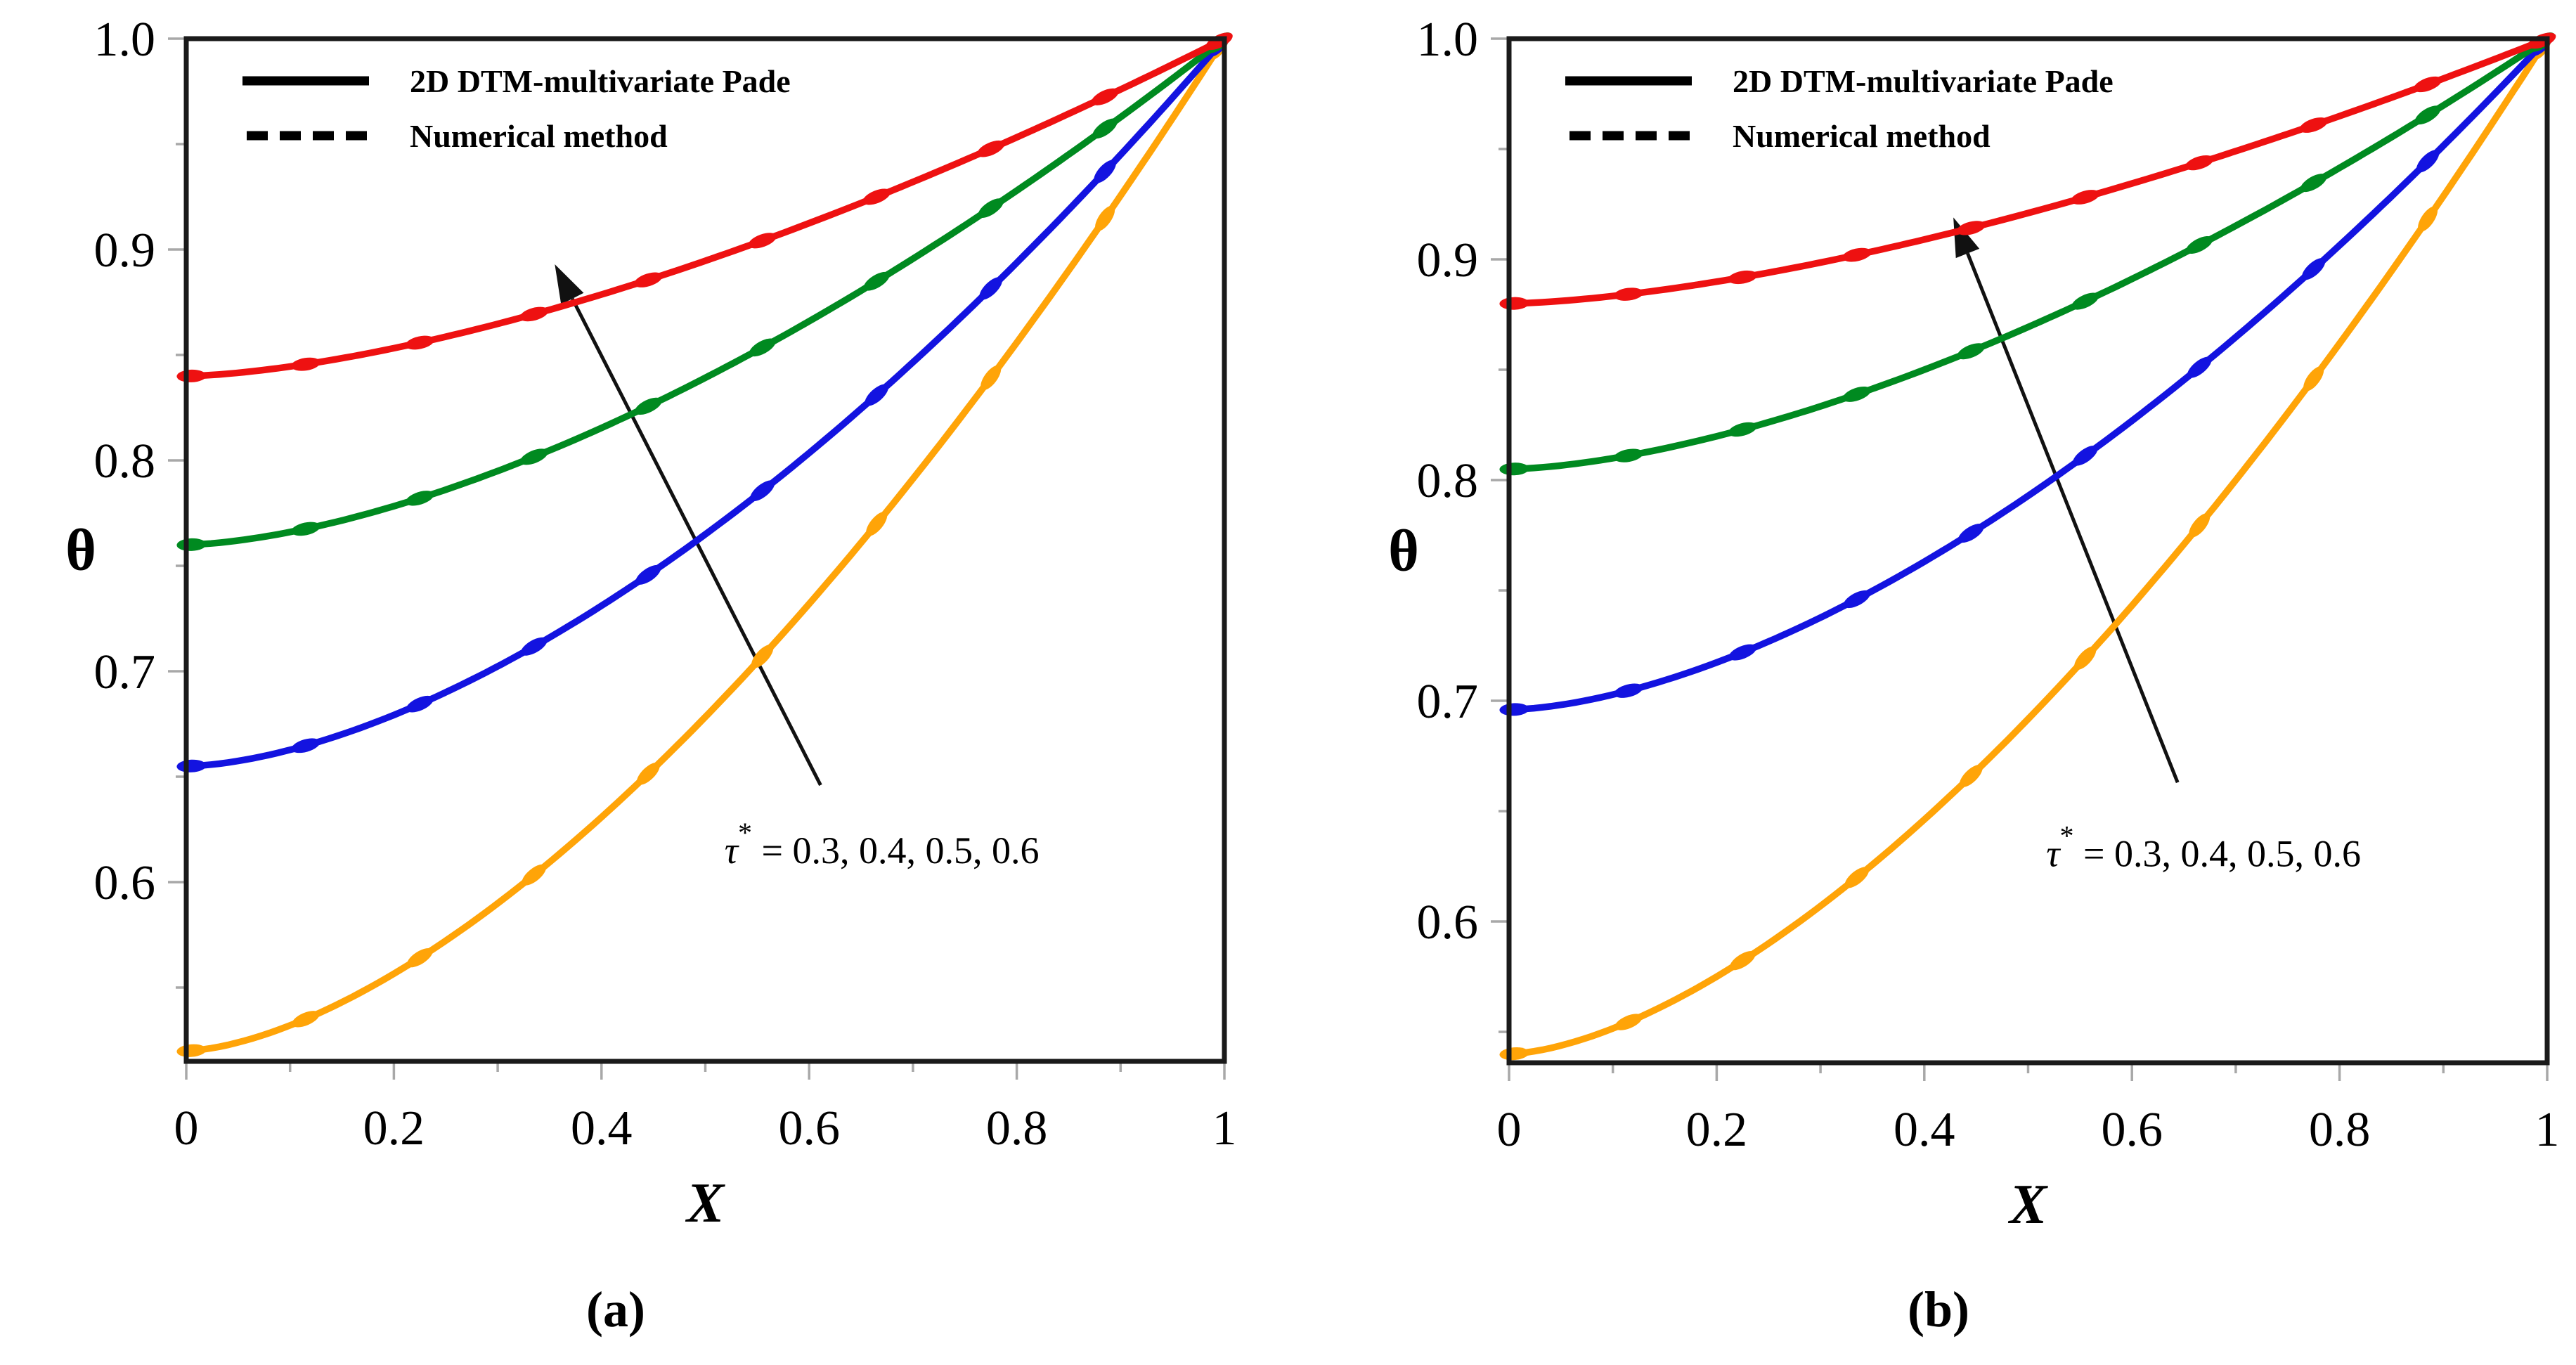 This screenshot has width=2576, height=1365. I want to click on series-line-green, so click(2029, 254).